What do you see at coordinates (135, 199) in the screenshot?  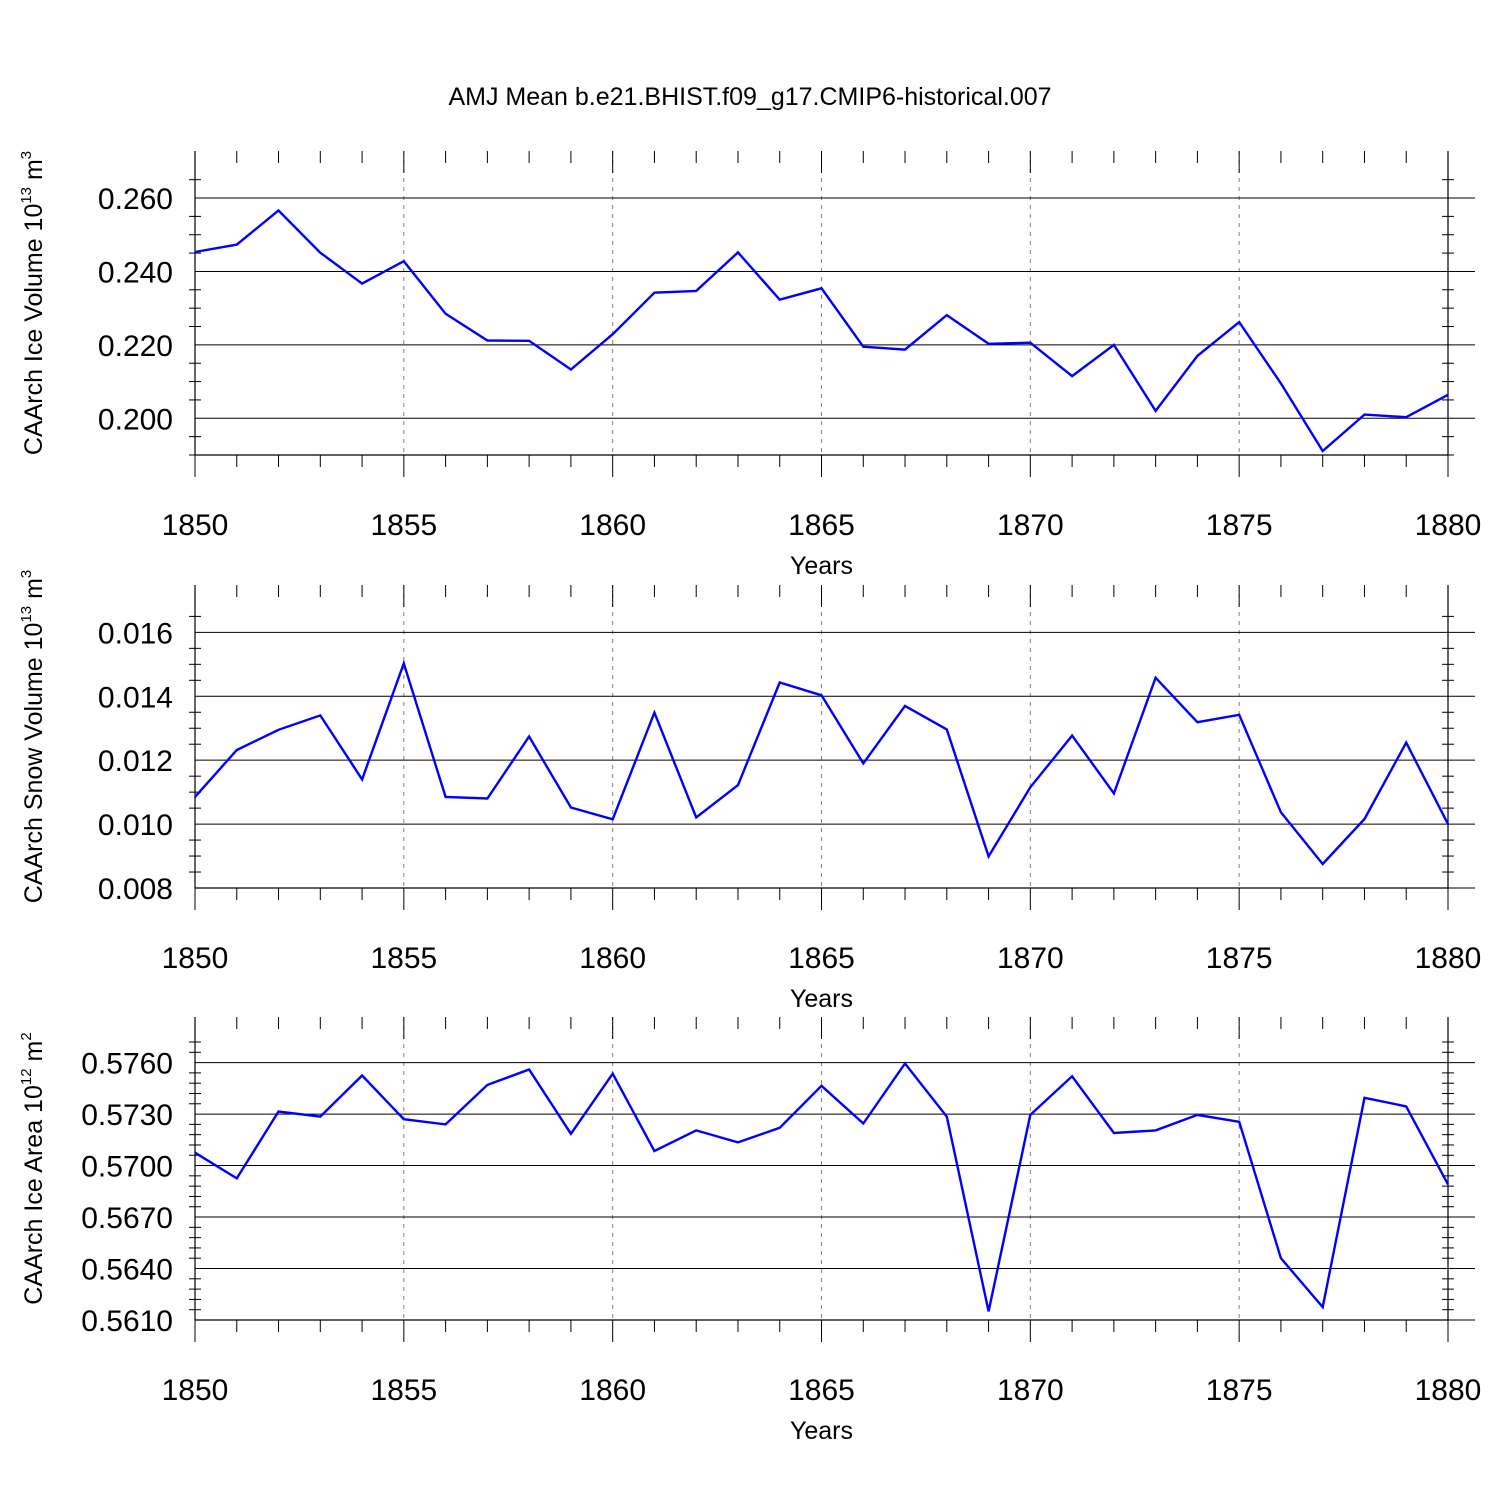 I see `y-tick-label: 0.260` at bounding box center [135, 199].